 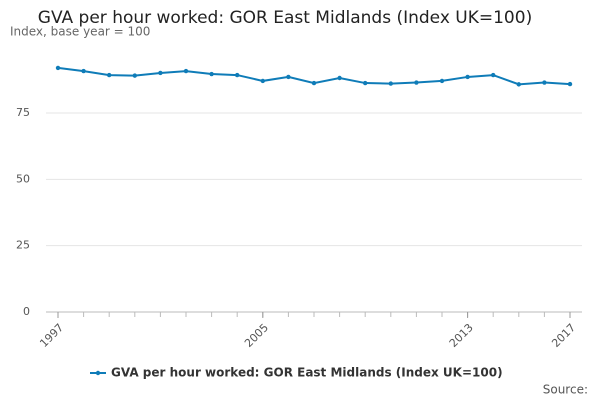 I want to click on y-tick-label: 0, so click(x=26, y=311).